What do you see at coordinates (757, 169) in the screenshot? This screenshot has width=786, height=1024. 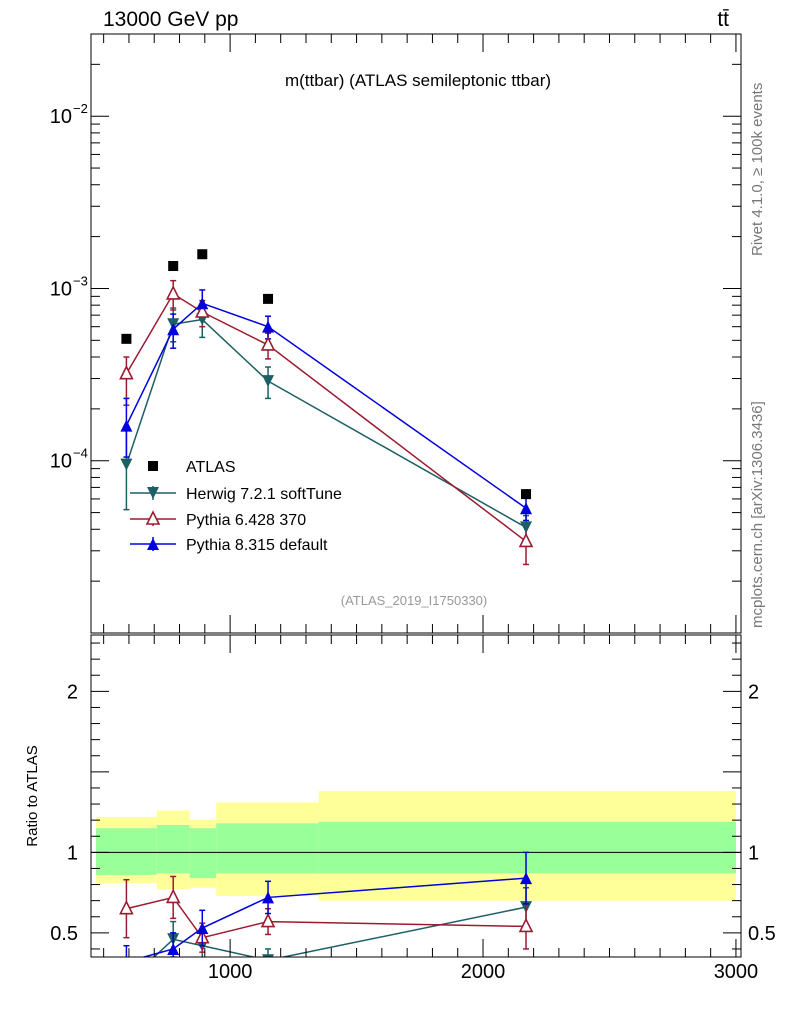 I see `rivet-version-label: Rivet 4.1.0, ≥ 100k events` at bounding box center [757, 169].